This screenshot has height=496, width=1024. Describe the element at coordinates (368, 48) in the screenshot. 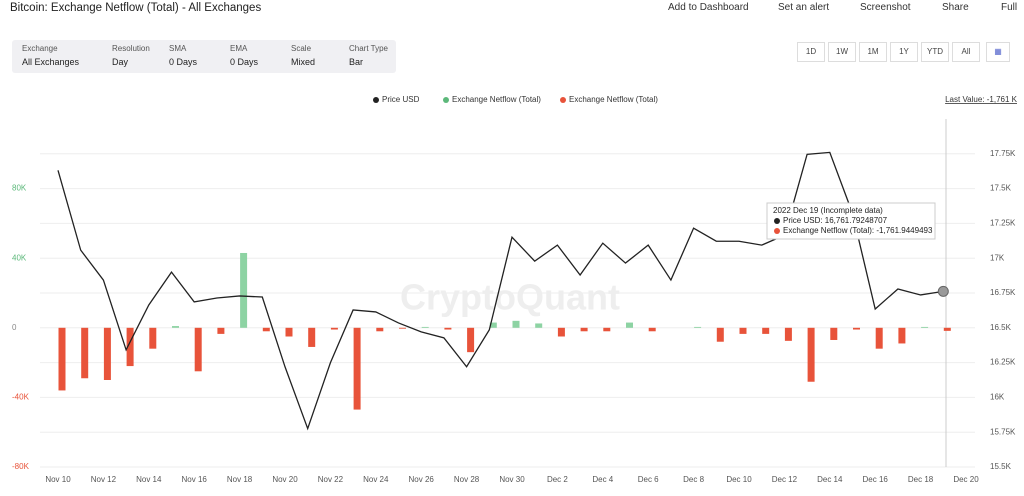

I see `filter-label: Chart Type` at that location.